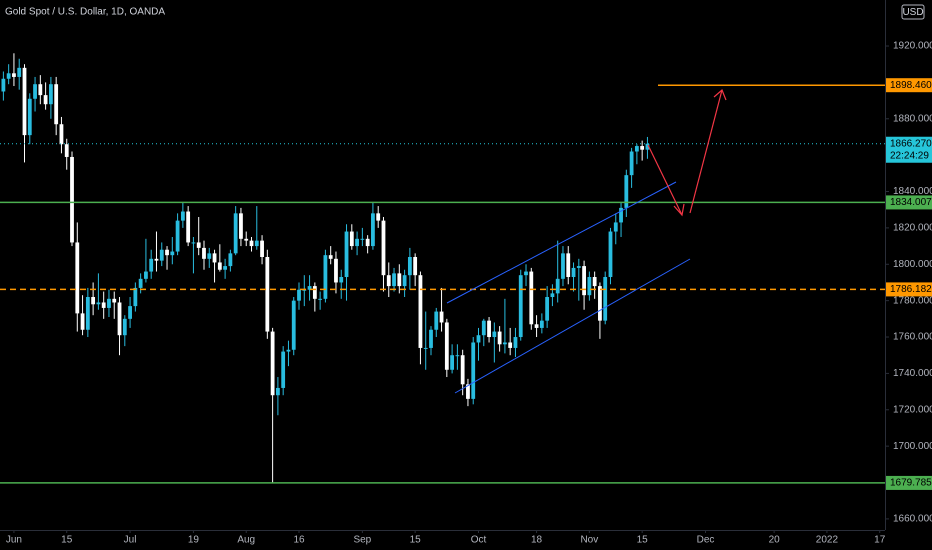 This screenshot has width=932, height=550. What do you see at coordinates (362, 540) in the screenshot?
I see `x-tick-label: Sep` at bounding box center [362, 540].